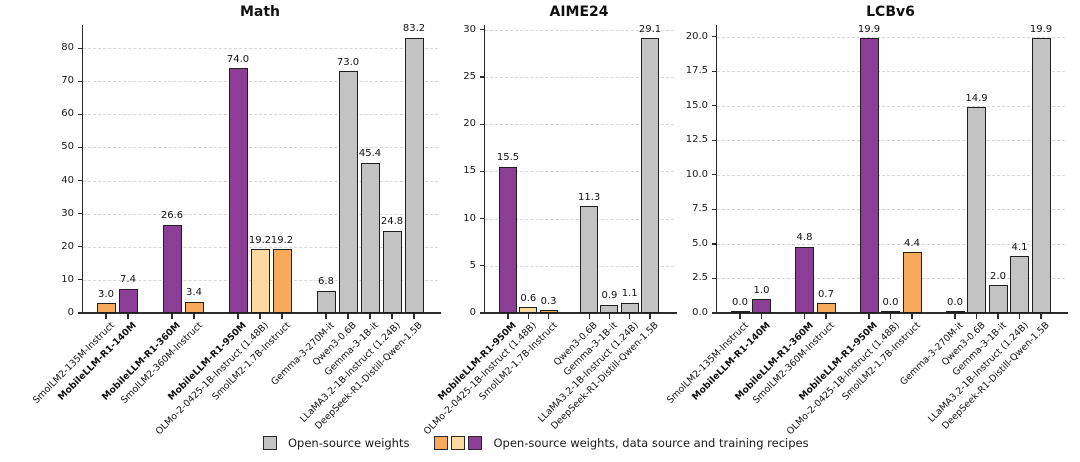 This screenshot has height=462, width=1080. Describe the element at coordinates (67, 147) in the screenshot. I see `y-tick-label: 50` at that location.